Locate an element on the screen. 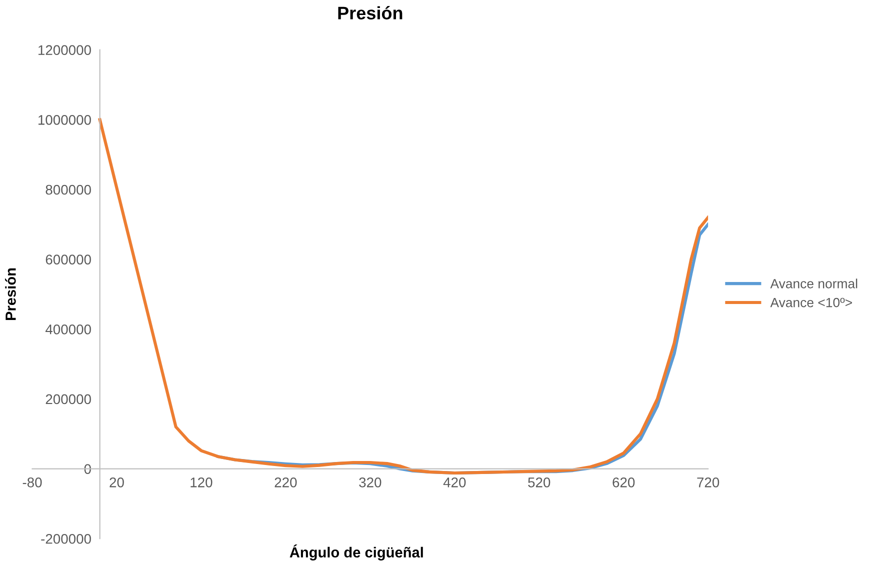 The width and height of the screenshot is (872, 573). y-axis-title: Presión is located at coordinates (10, 294).